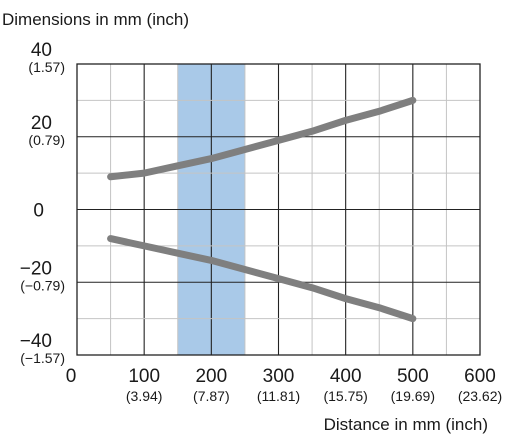 This screenshot has width=509, height=434. I want to click on y-tick-label: 0, so click(38, 211).